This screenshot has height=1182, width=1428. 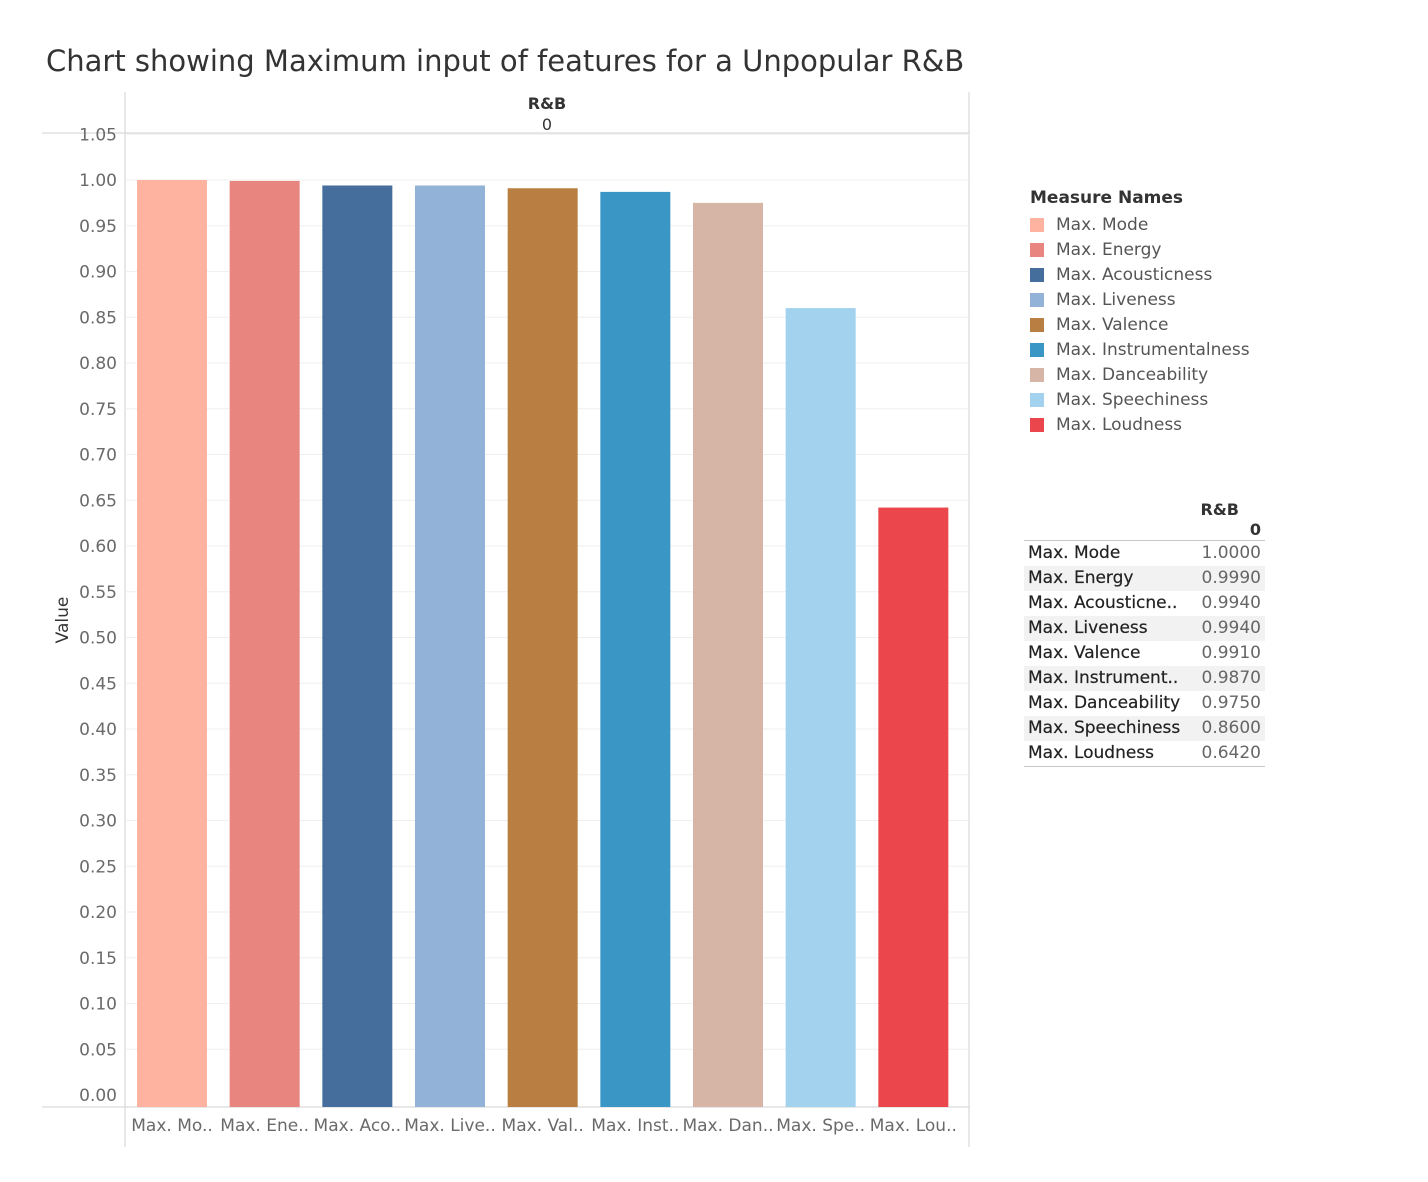 What do you see at coordinates (1088, 628) in the screenshot?
I see `table-row-label: Max. Liveness` at bounding box center [1088, 628].